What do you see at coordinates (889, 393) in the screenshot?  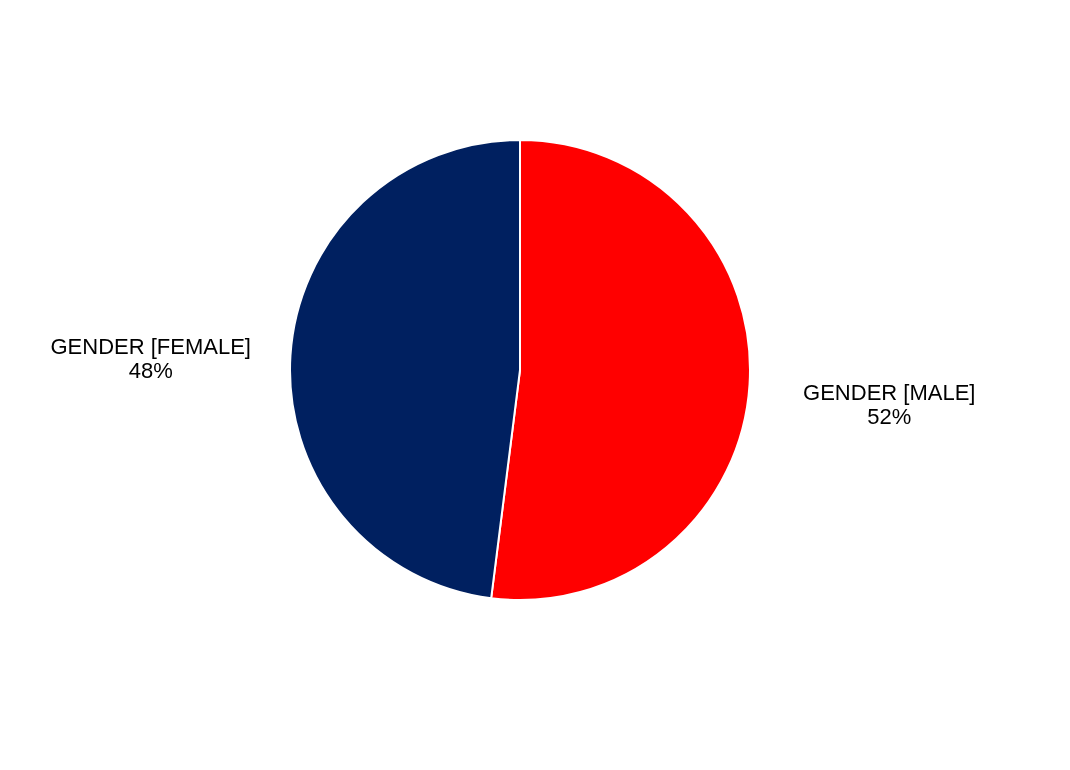 I see `slice-label: GENDER [MALE]` at bounding box center [889, 393].